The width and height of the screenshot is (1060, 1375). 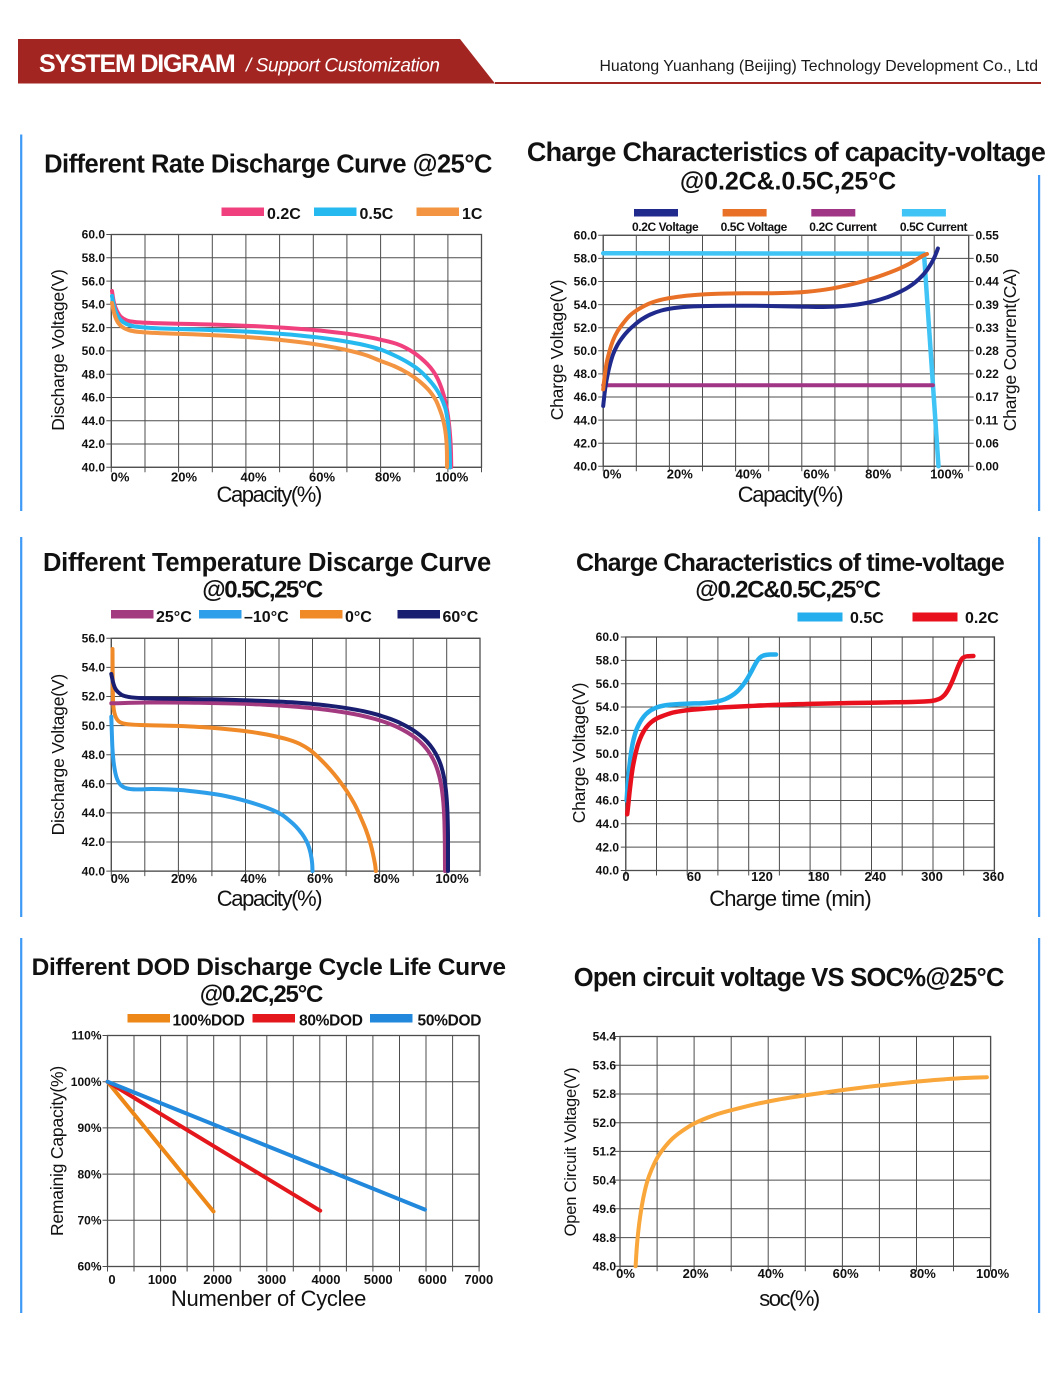 What do you see at coordinates (262, 590) in the screenshot?
I see `svg-text: @0.5C,25°C` at bounding box center [262, 590].